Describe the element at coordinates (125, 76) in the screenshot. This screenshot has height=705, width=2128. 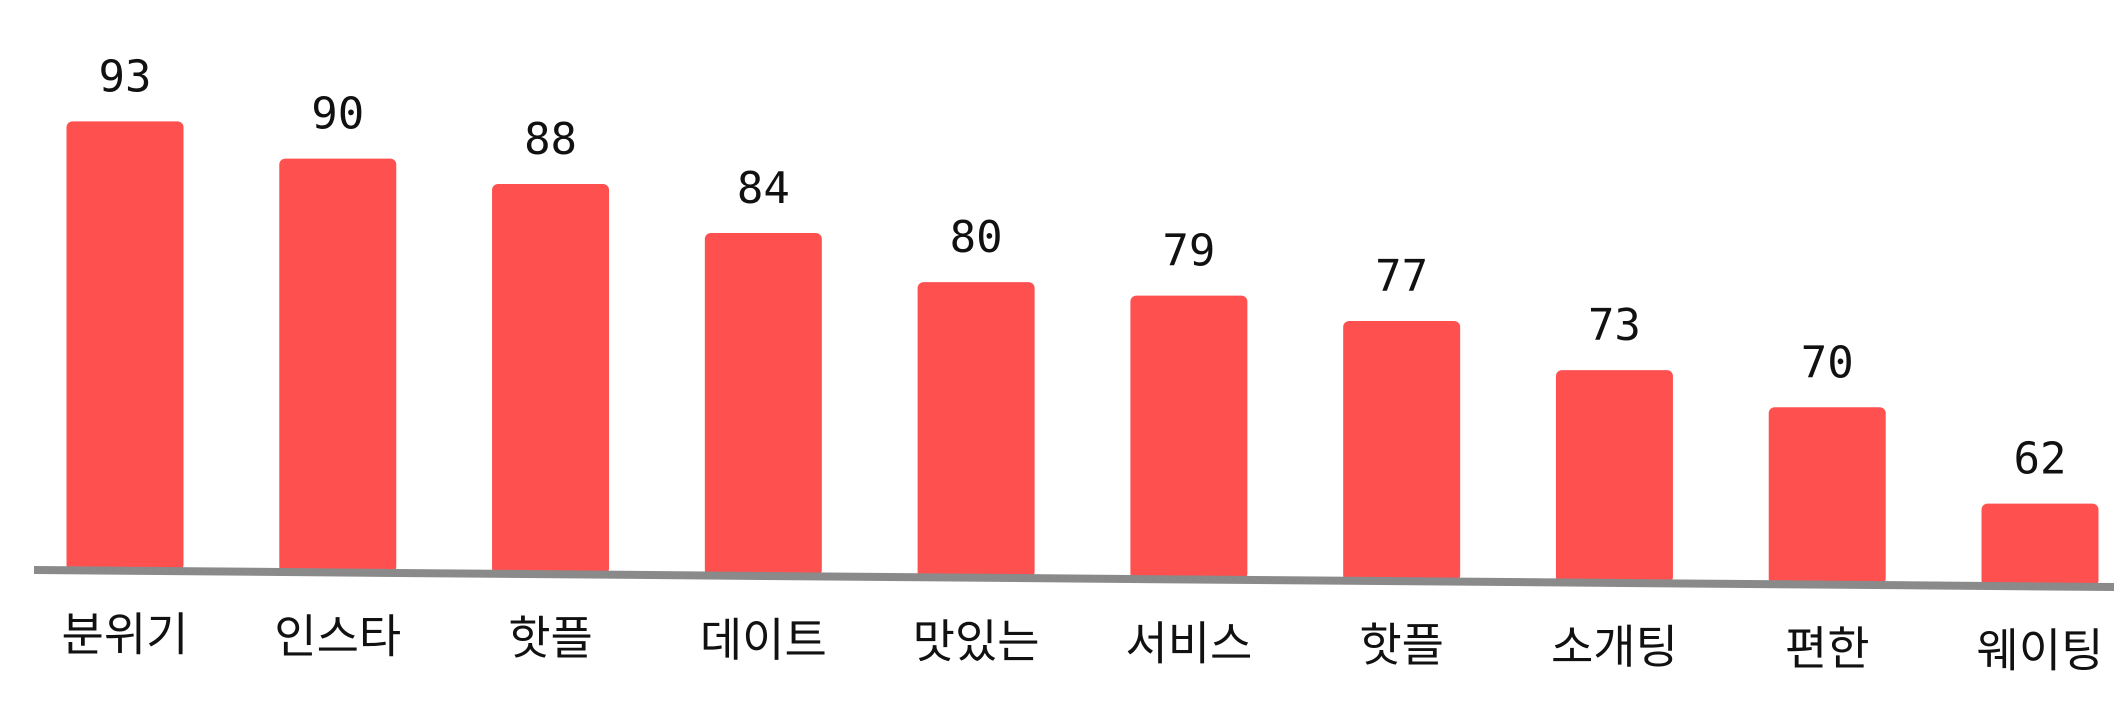
I see `value-label: 93` at that location.